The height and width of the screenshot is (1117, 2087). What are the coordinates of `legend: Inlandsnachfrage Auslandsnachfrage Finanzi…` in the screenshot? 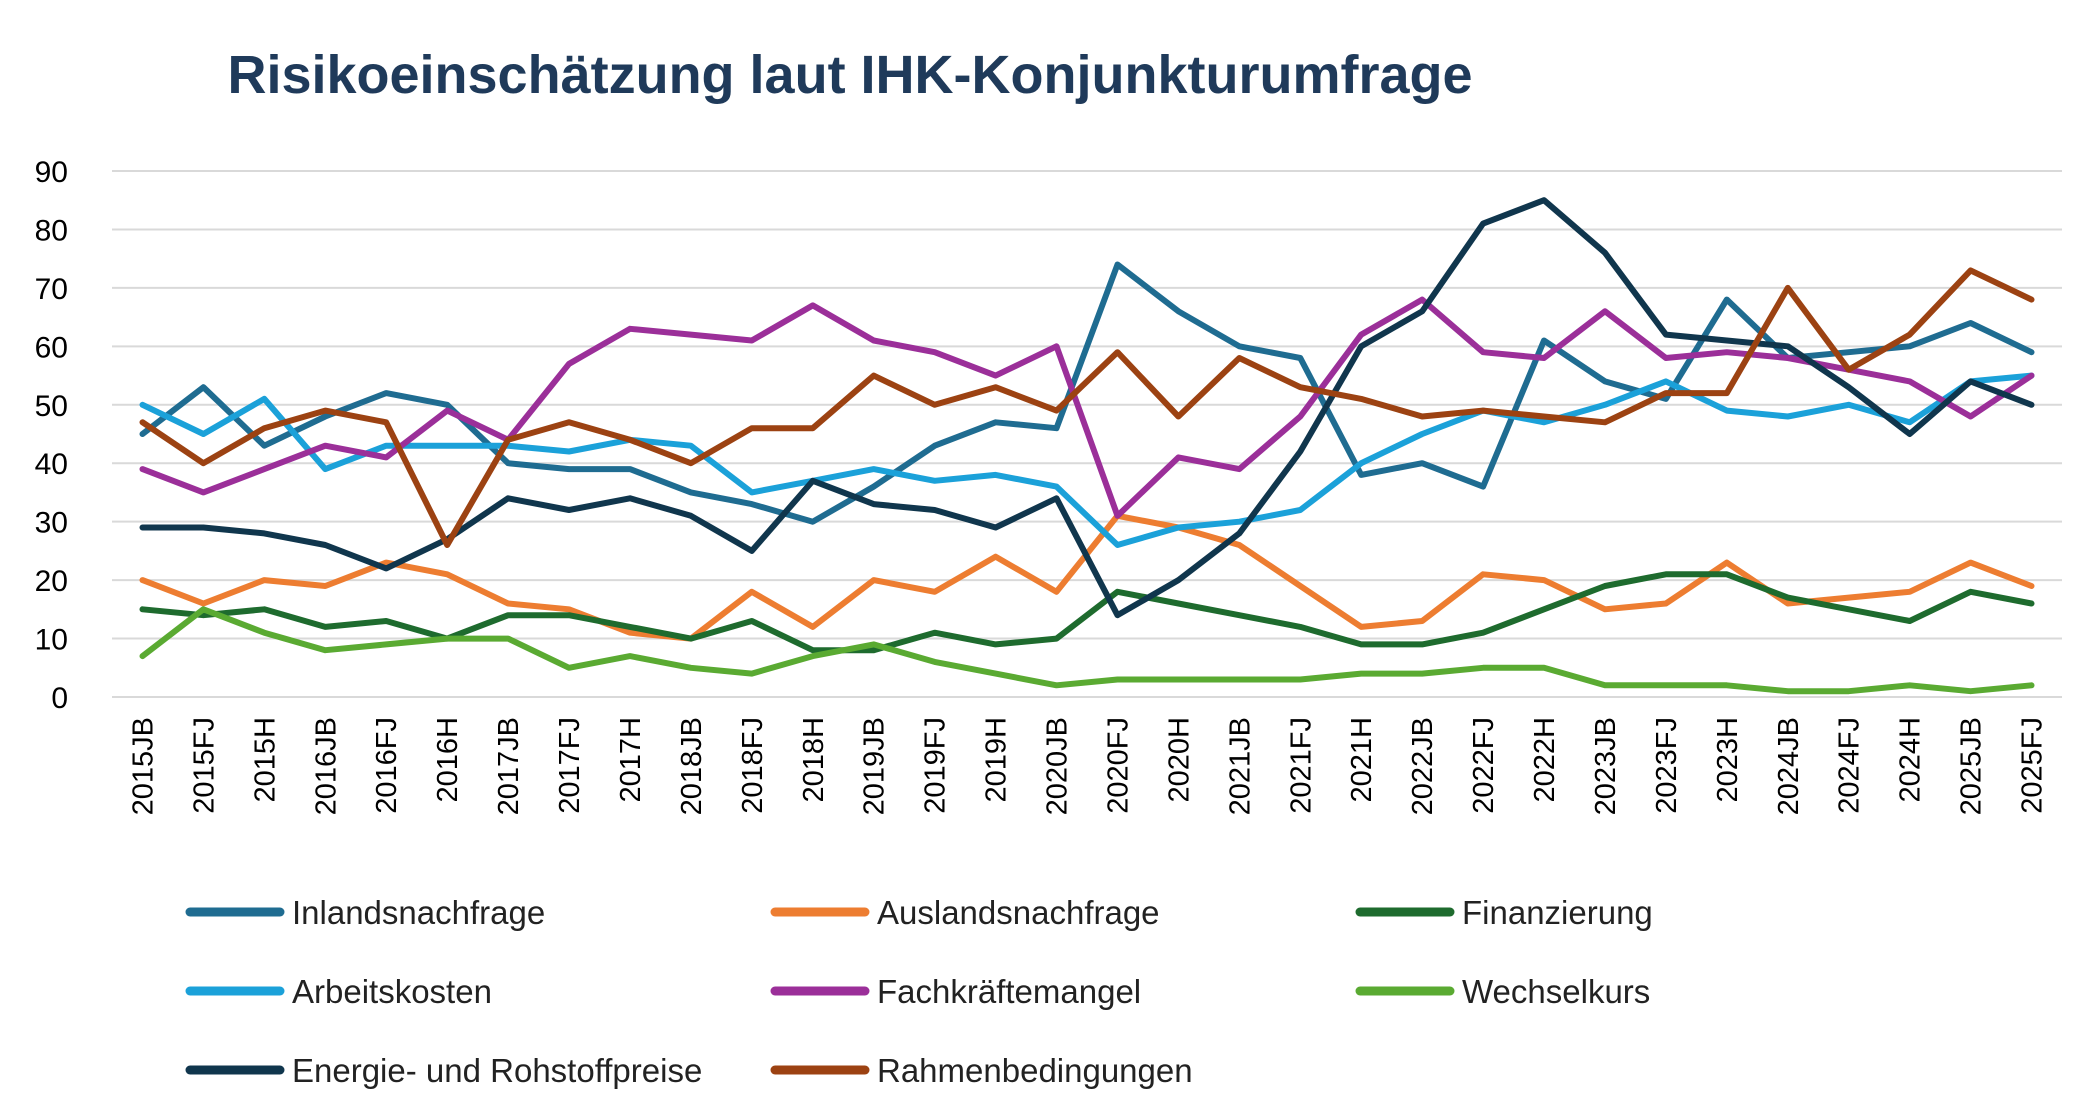 It's located at (919, 991).